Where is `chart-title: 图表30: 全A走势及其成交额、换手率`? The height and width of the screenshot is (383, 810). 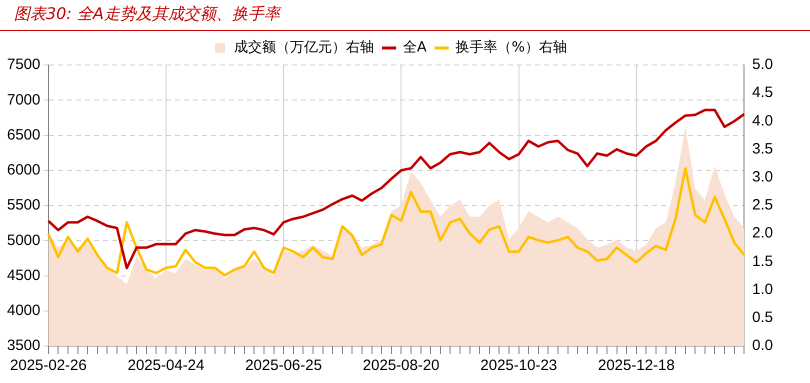 chart-title: 图表30: 全A走势及其成交额、换手率 is located at coordinates (405, 15).